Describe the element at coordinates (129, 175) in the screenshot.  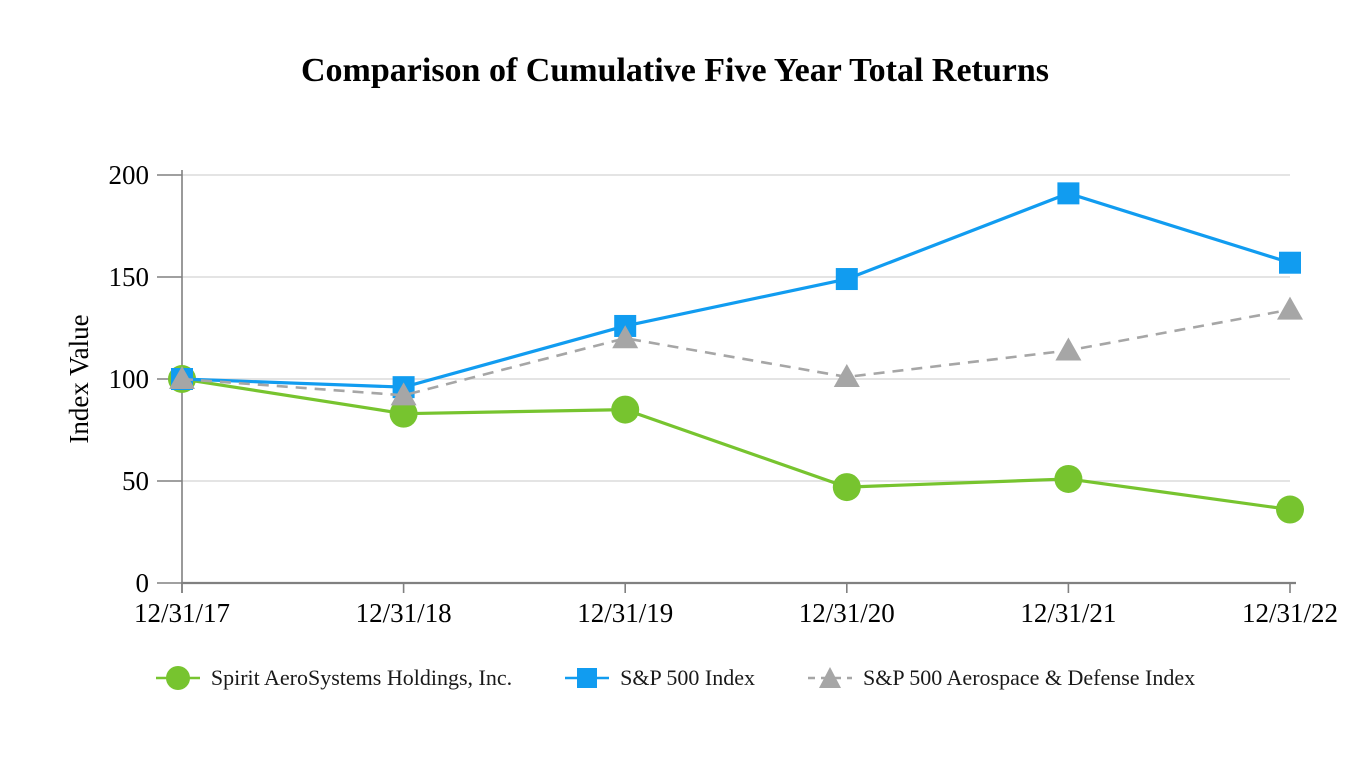
I see `y-tick-label-200: 200` at that location.